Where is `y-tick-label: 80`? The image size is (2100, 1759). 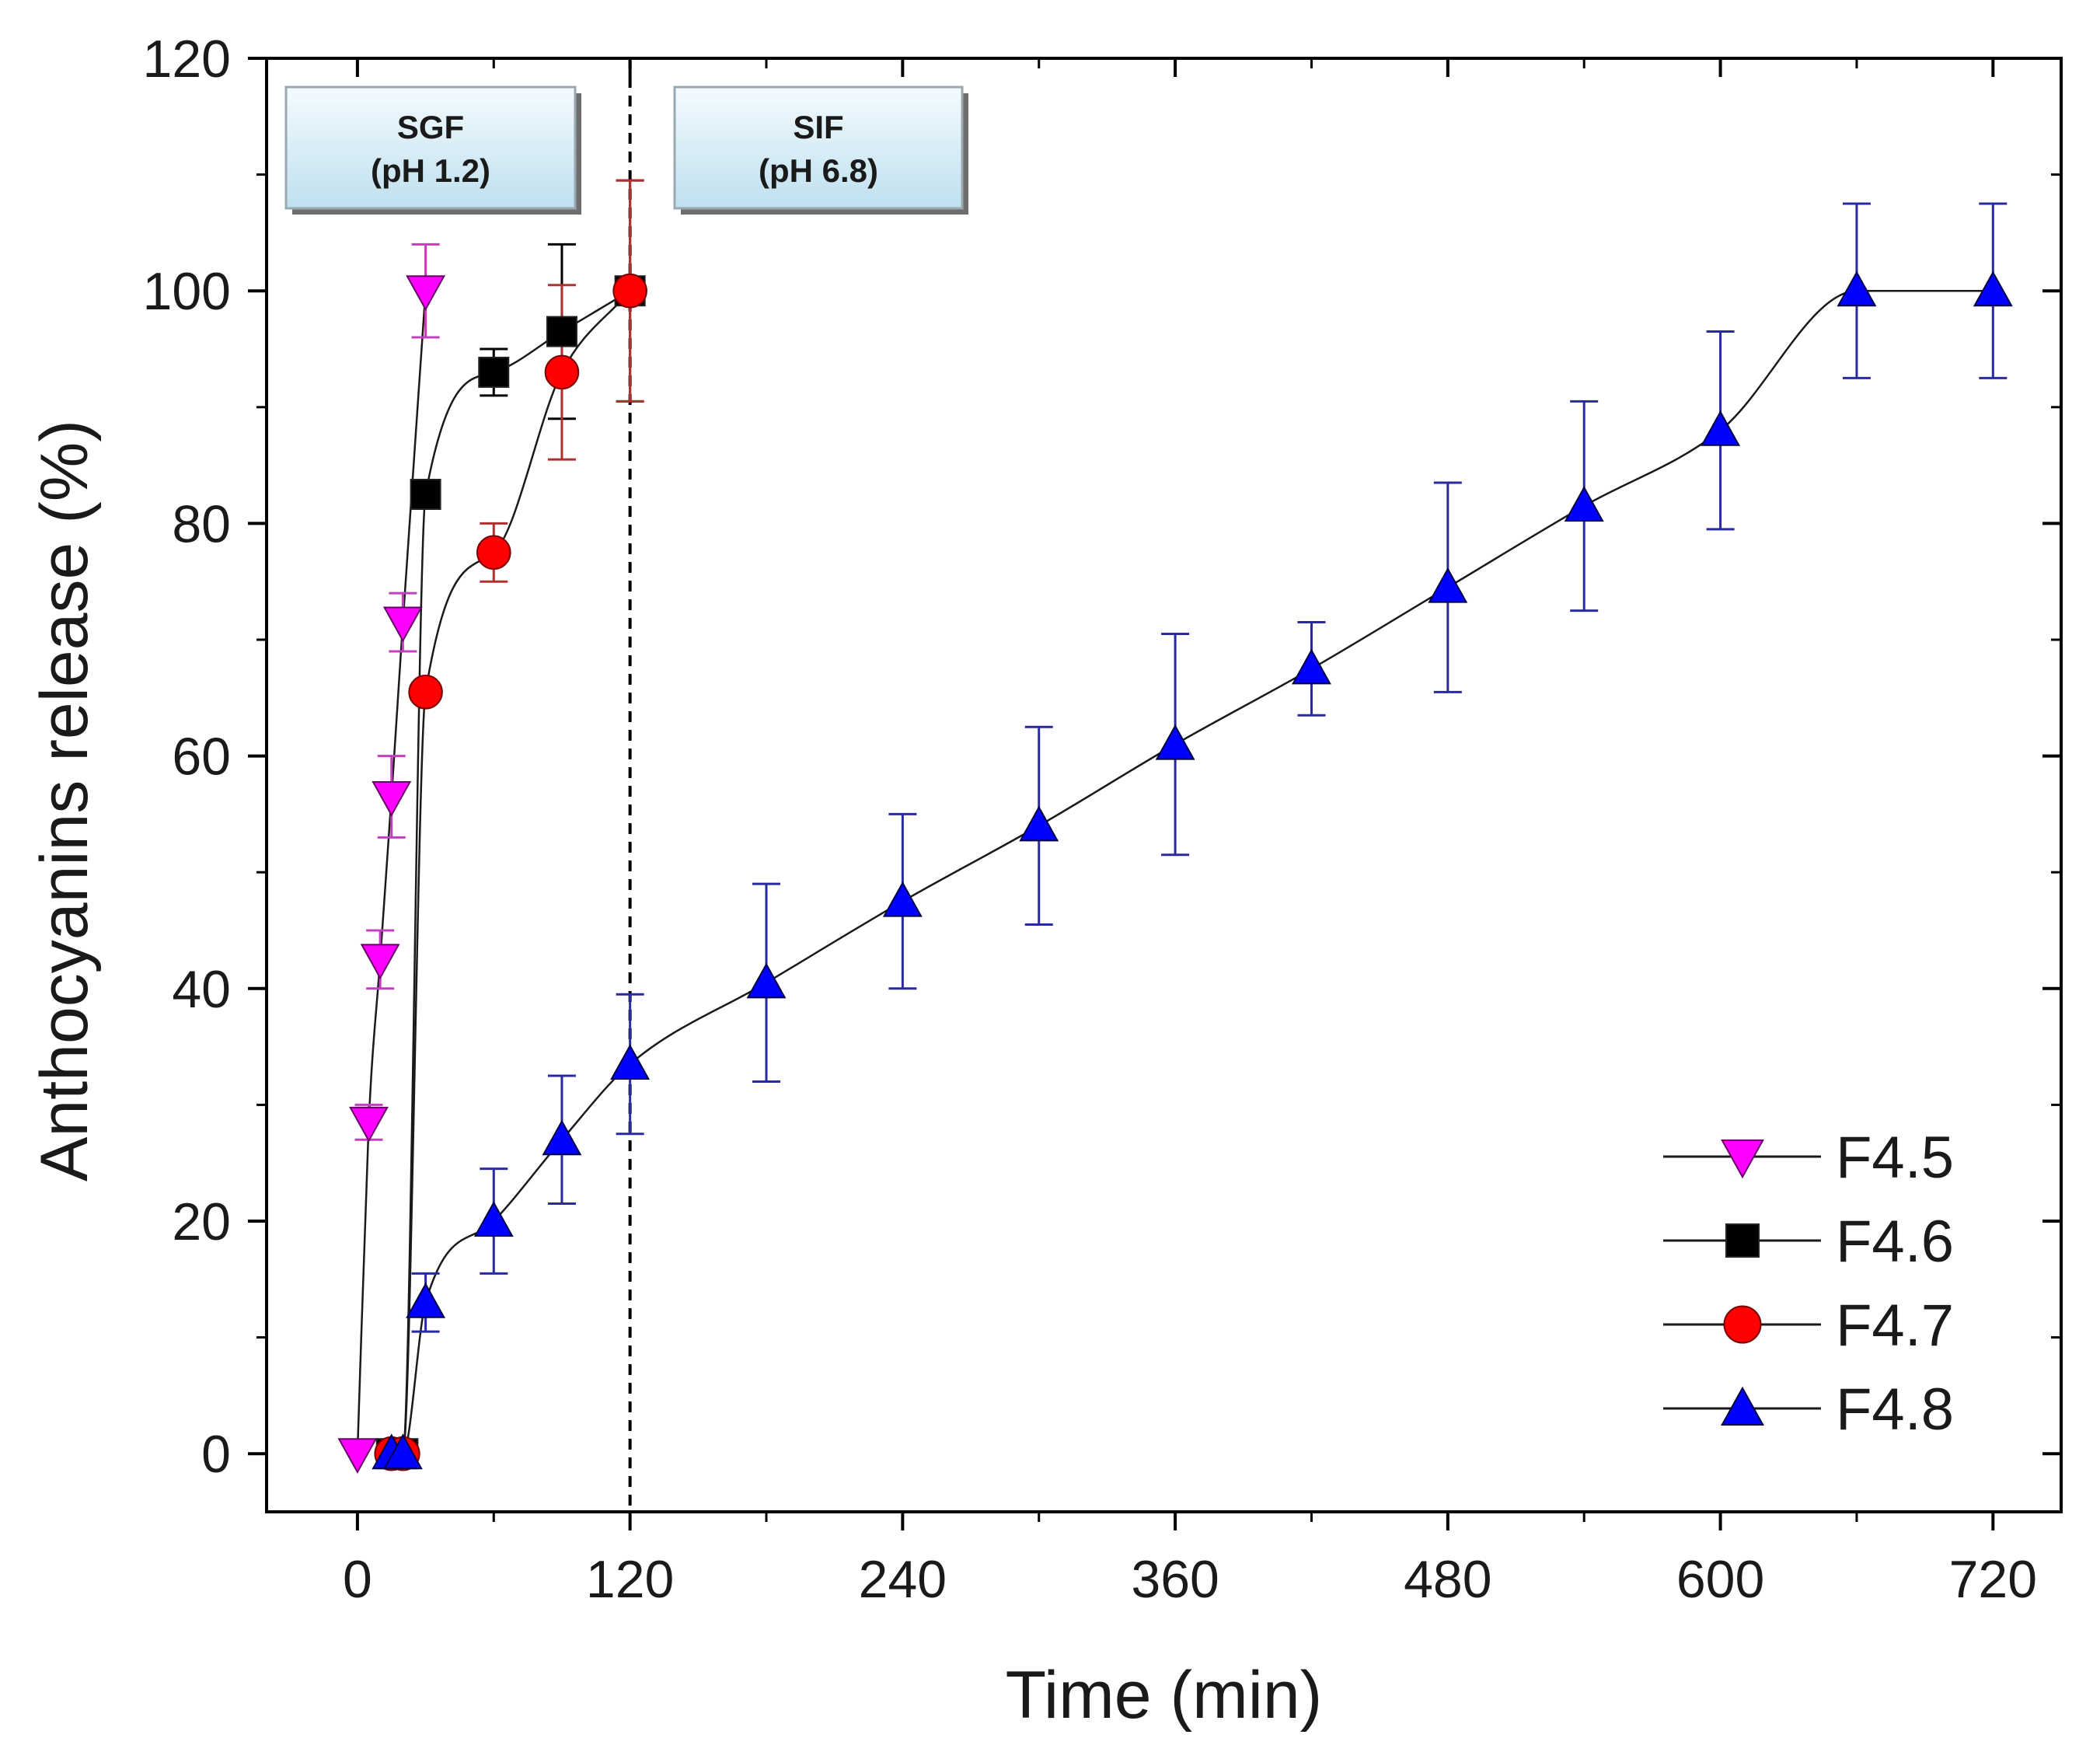 y-tick-label: 80 is located at coordinates (201, 523).